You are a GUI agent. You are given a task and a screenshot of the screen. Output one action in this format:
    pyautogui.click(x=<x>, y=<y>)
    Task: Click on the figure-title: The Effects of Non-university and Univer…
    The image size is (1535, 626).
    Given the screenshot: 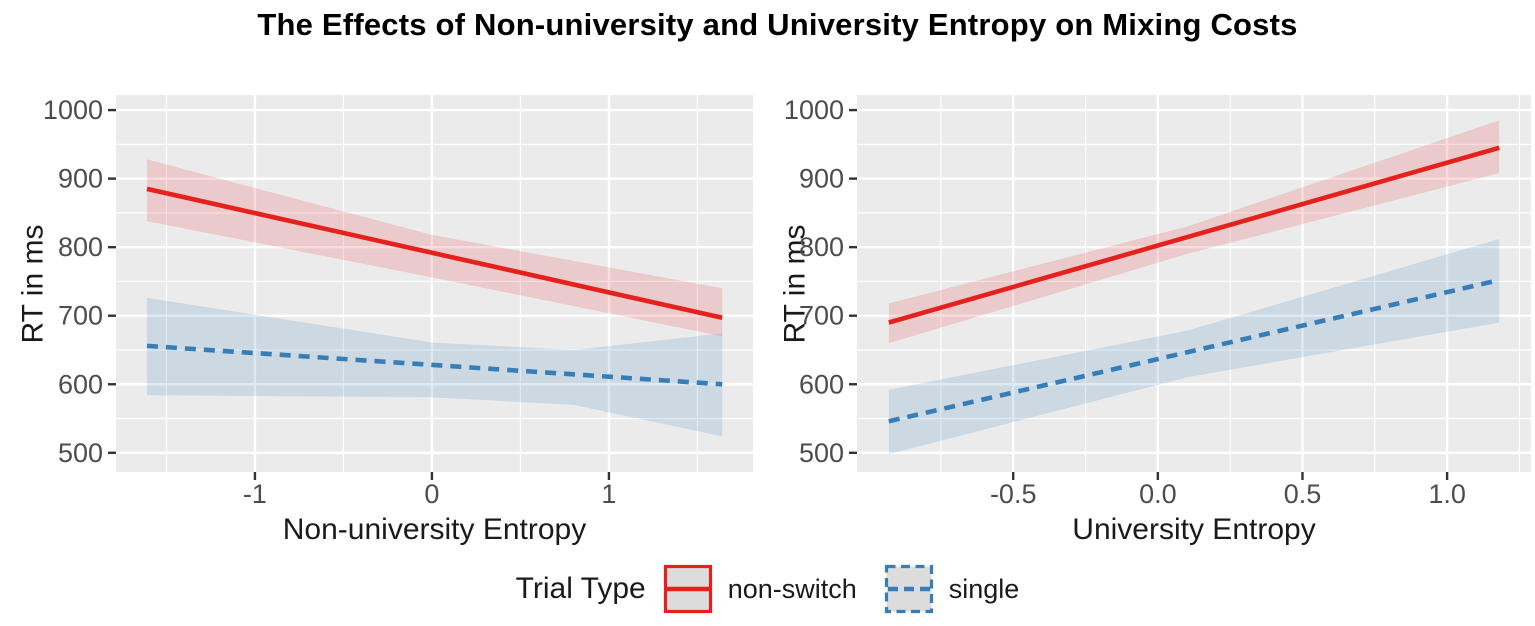 What is the action you would take?
    pyautogui.click(x=777, y=24)
    